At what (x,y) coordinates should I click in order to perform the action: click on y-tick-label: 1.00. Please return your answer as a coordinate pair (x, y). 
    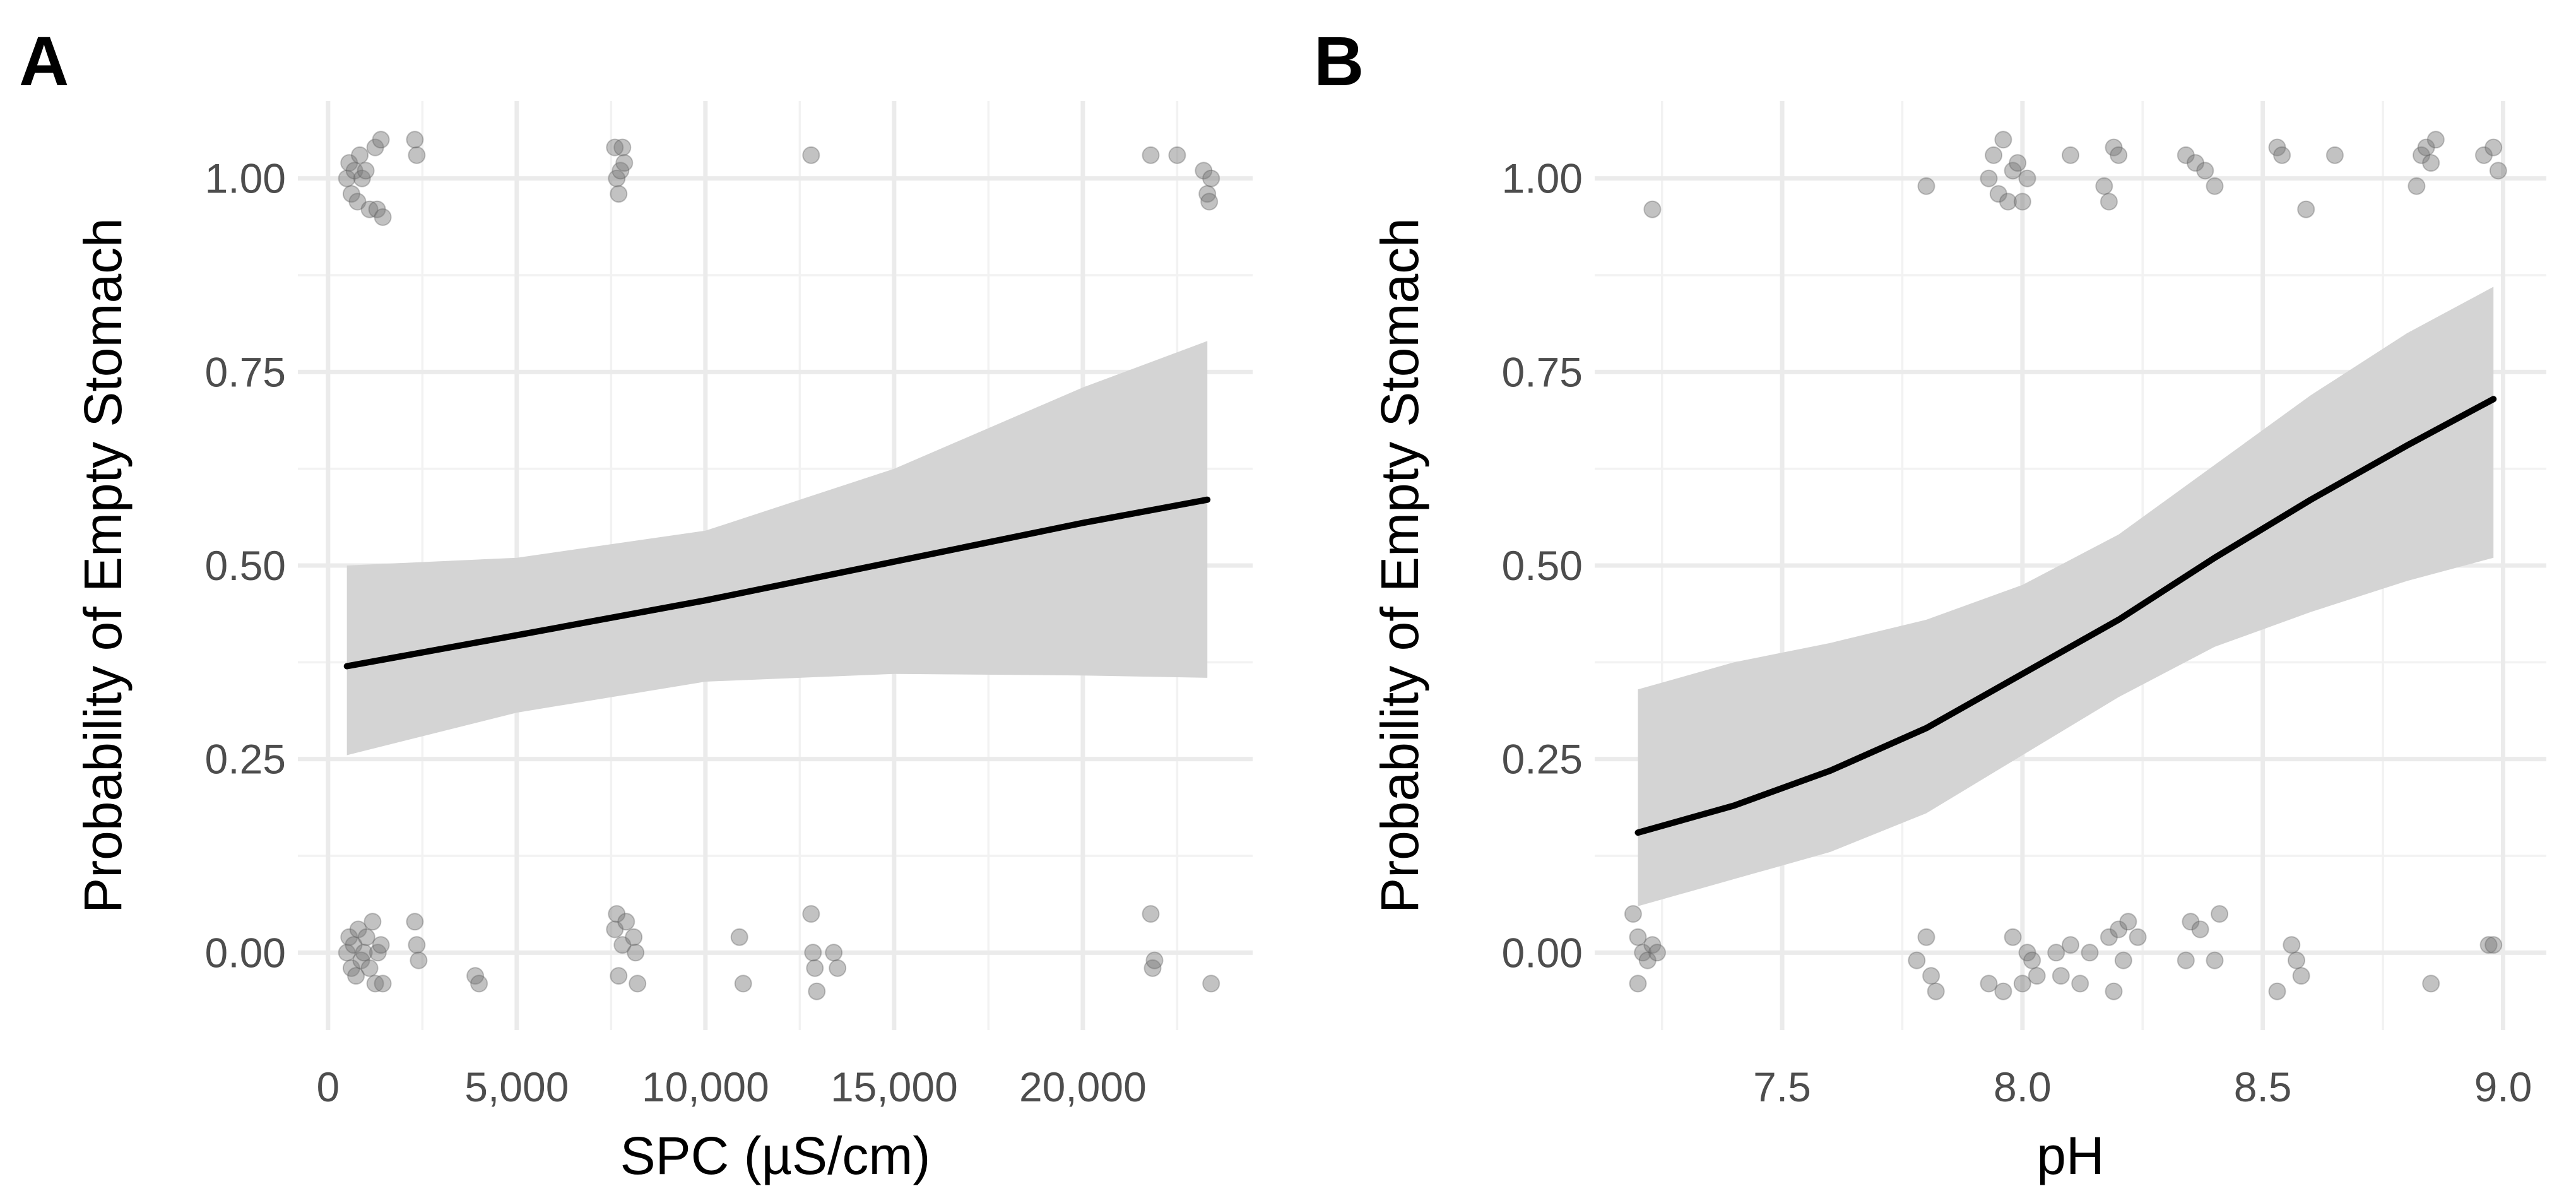
    Looking at the image, I should click on (245, 179).